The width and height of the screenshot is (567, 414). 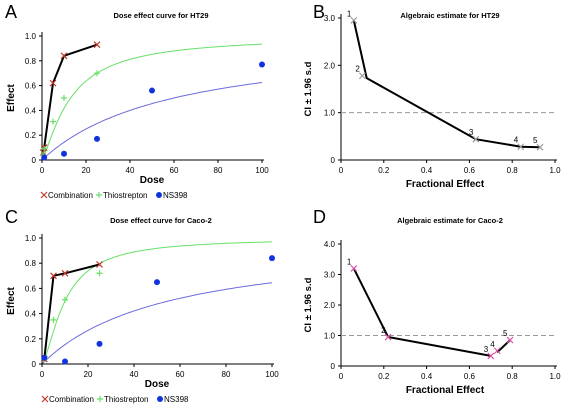 I want to click on chart-title: Algebraic estimate for HT29, so click(x=449, y=15).